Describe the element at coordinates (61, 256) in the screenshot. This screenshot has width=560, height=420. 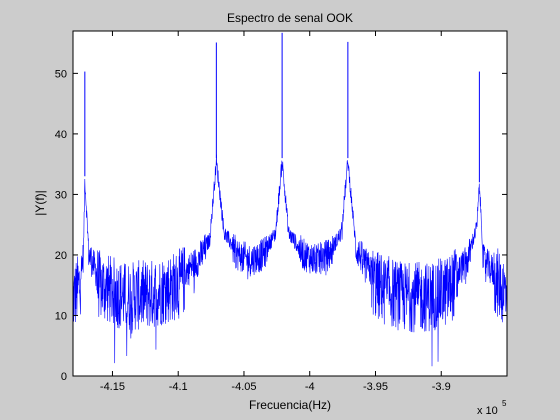
I see `y-tick-label: 20` at that location.